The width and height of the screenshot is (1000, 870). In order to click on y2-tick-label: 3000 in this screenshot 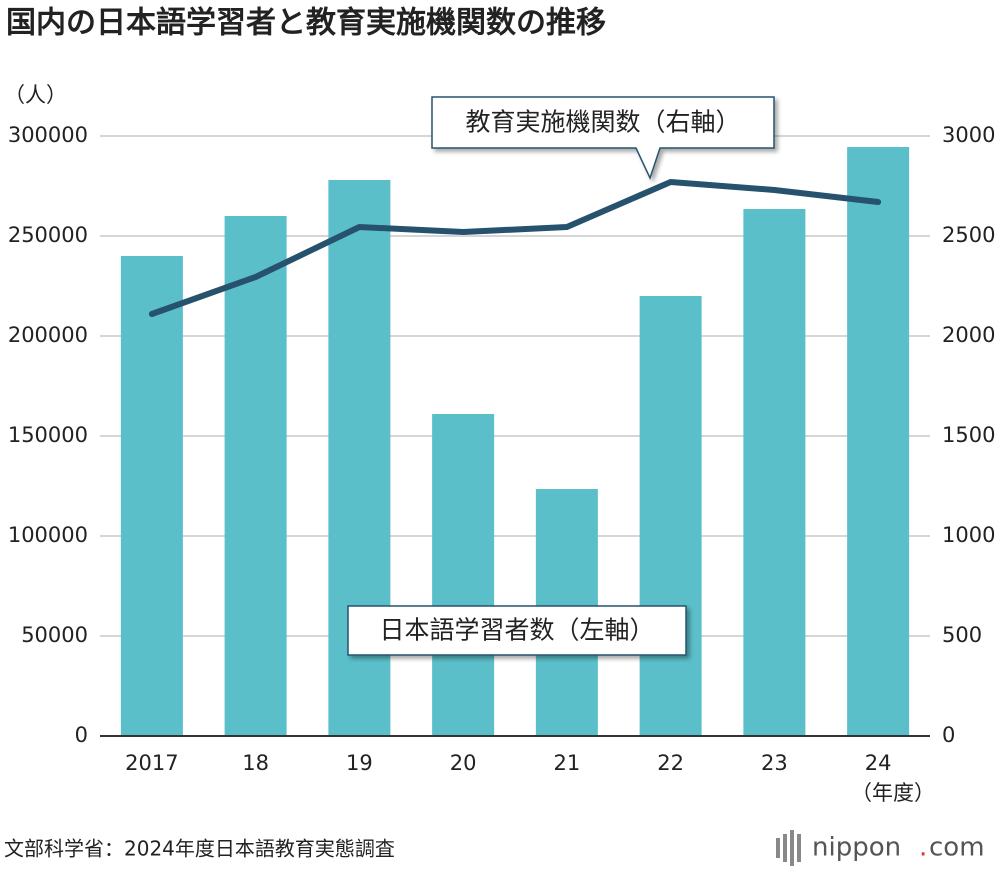, I will do `click(968, 135)`.